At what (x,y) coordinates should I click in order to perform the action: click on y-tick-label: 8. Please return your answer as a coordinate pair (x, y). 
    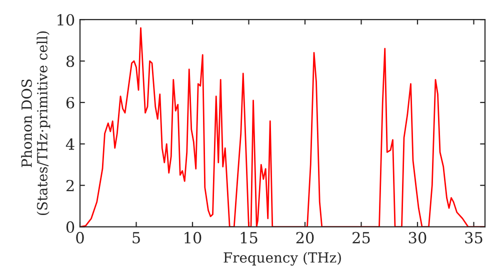
    Looking at the image, I should click on (70, 62).